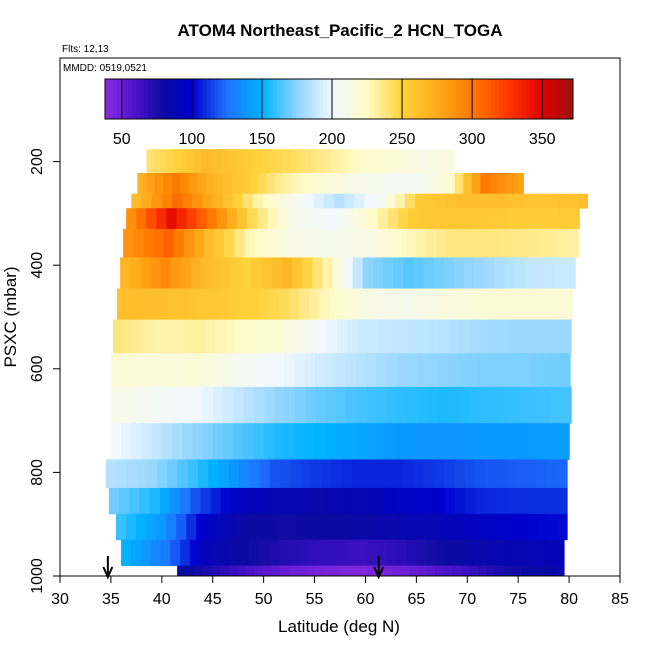 This screenshot has width=650, height=650. Describe the element at coordinates (332, 139) in the screenshot. I see `colorbar-tick-label: 200` at that location.